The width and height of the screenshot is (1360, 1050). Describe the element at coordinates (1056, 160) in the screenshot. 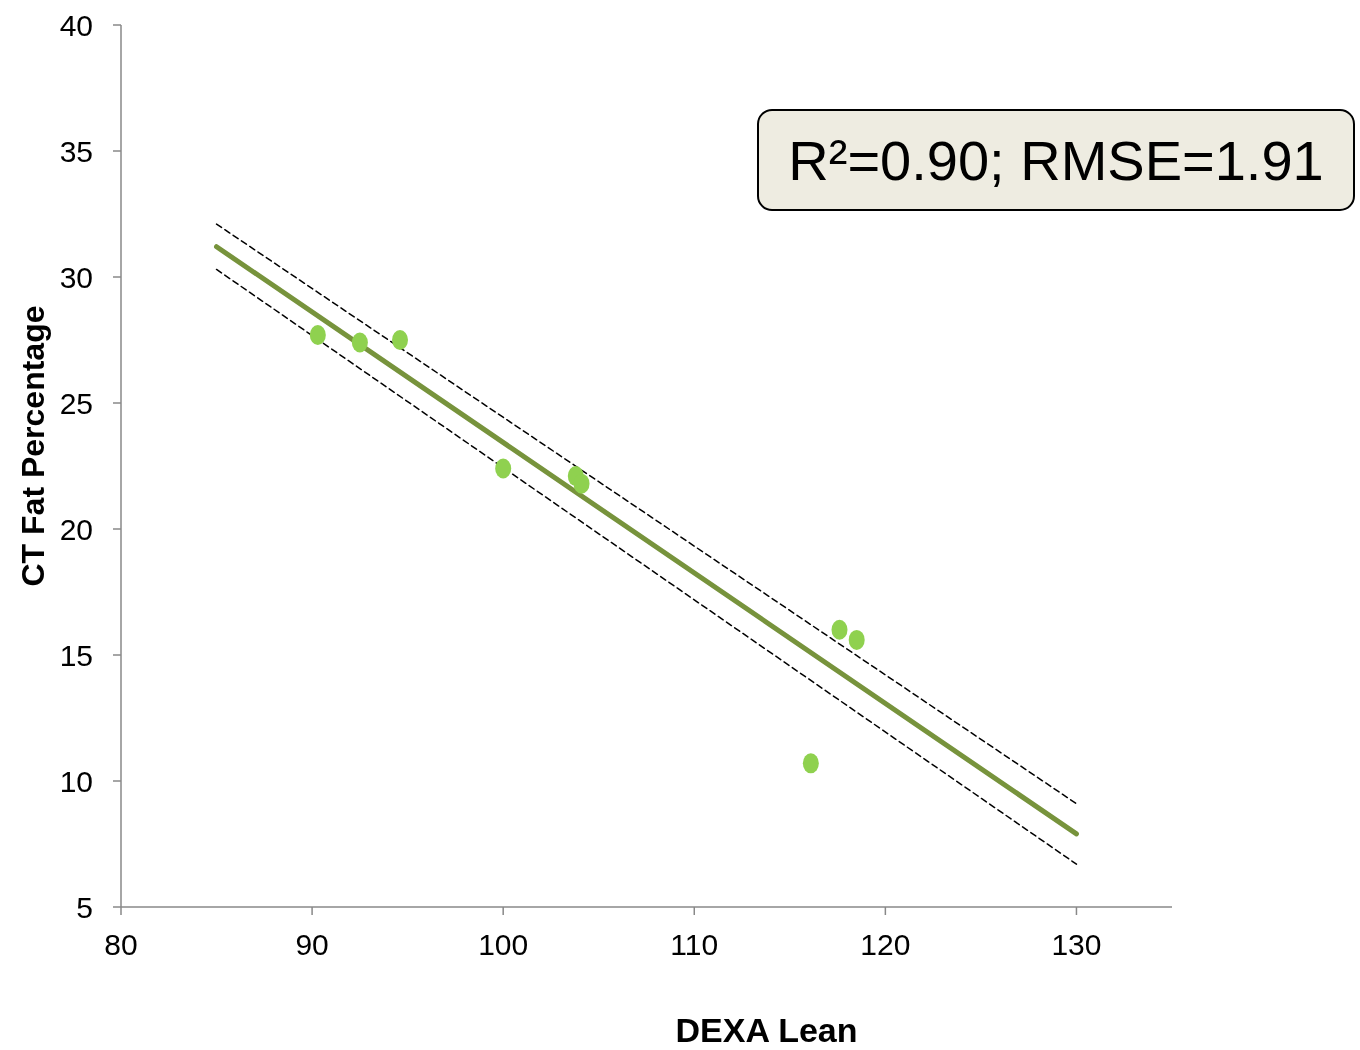

I see `annotation: R²=0.90; RMSE=1.91` at that location.